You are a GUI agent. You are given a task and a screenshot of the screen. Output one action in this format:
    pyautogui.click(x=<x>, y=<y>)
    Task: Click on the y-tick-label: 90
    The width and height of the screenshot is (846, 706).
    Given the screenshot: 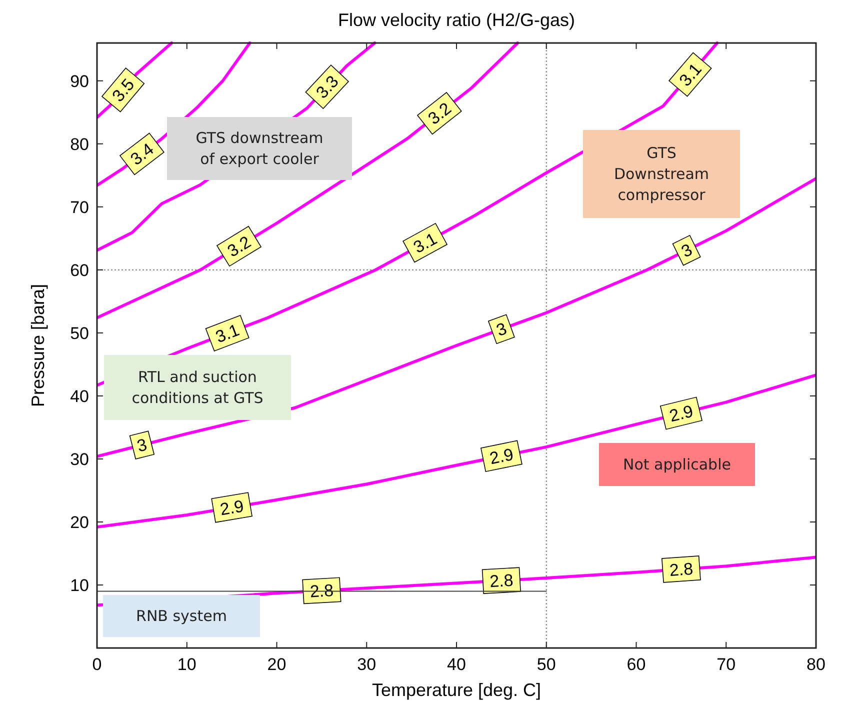 What is the action you would take?
    pyautogui.click(x=79, y=81)
    